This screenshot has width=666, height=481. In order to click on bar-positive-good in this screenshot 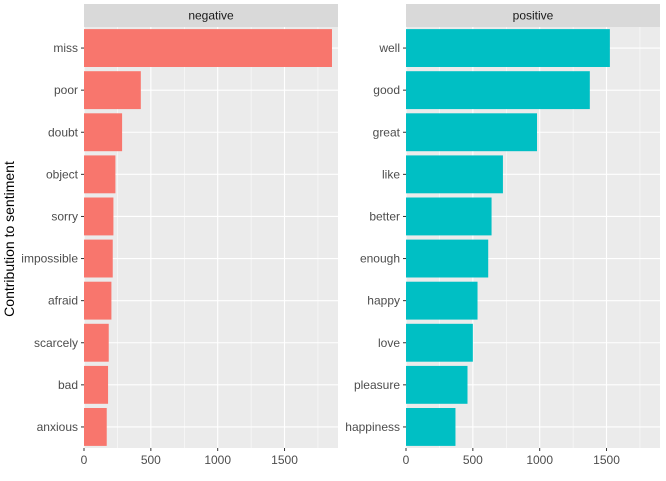, I will do `click(498, 90)`.